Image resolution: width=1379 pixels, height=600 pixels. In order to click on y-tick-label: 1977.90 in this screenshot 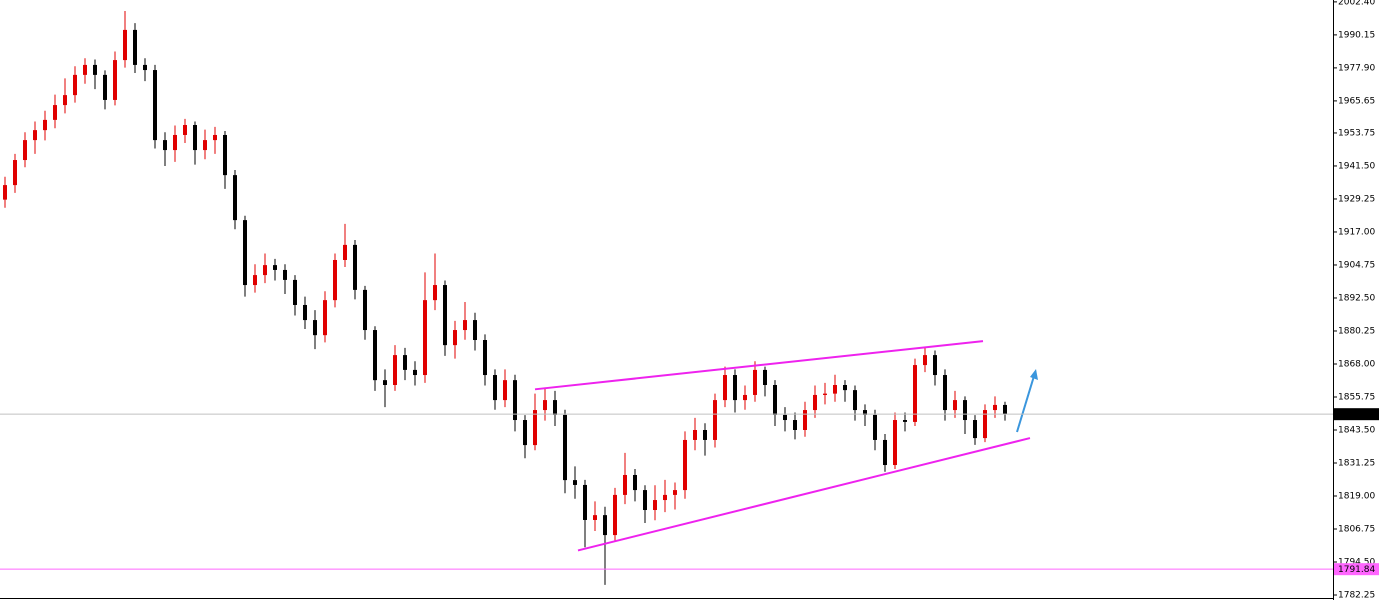, I will do `click(1356, 68)`.